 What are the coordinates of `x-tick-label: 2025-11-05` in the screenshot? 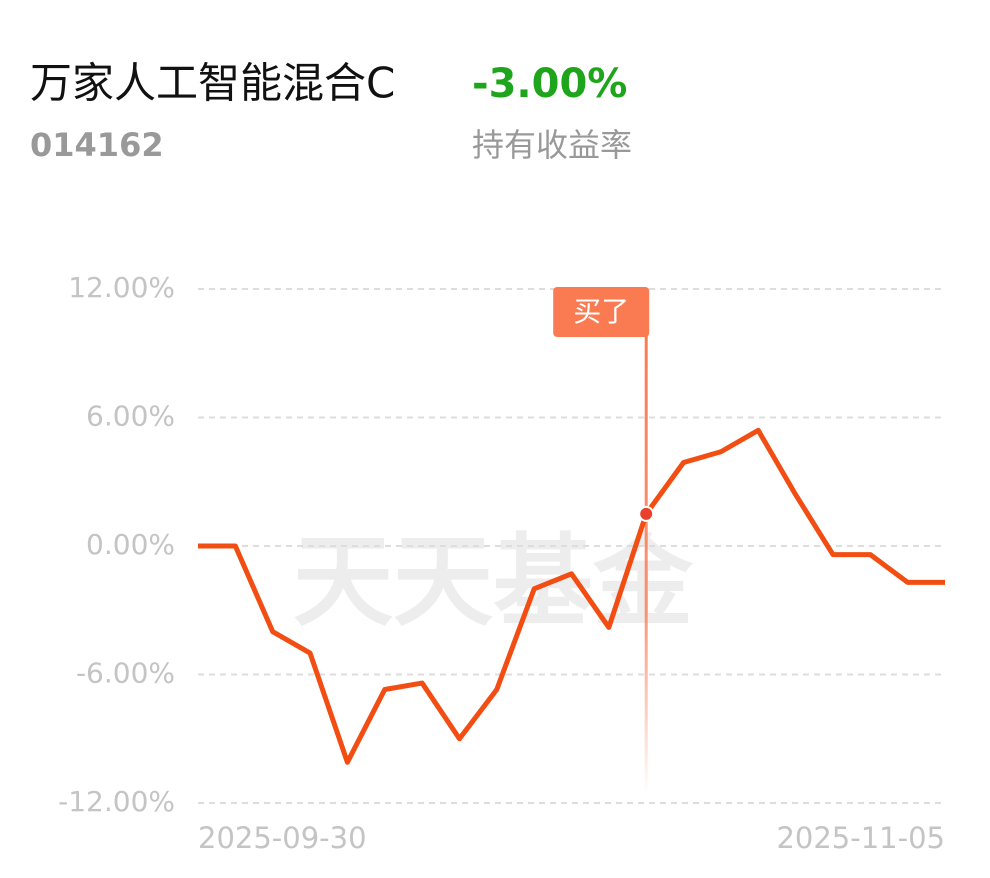 It's located at (860, 838).